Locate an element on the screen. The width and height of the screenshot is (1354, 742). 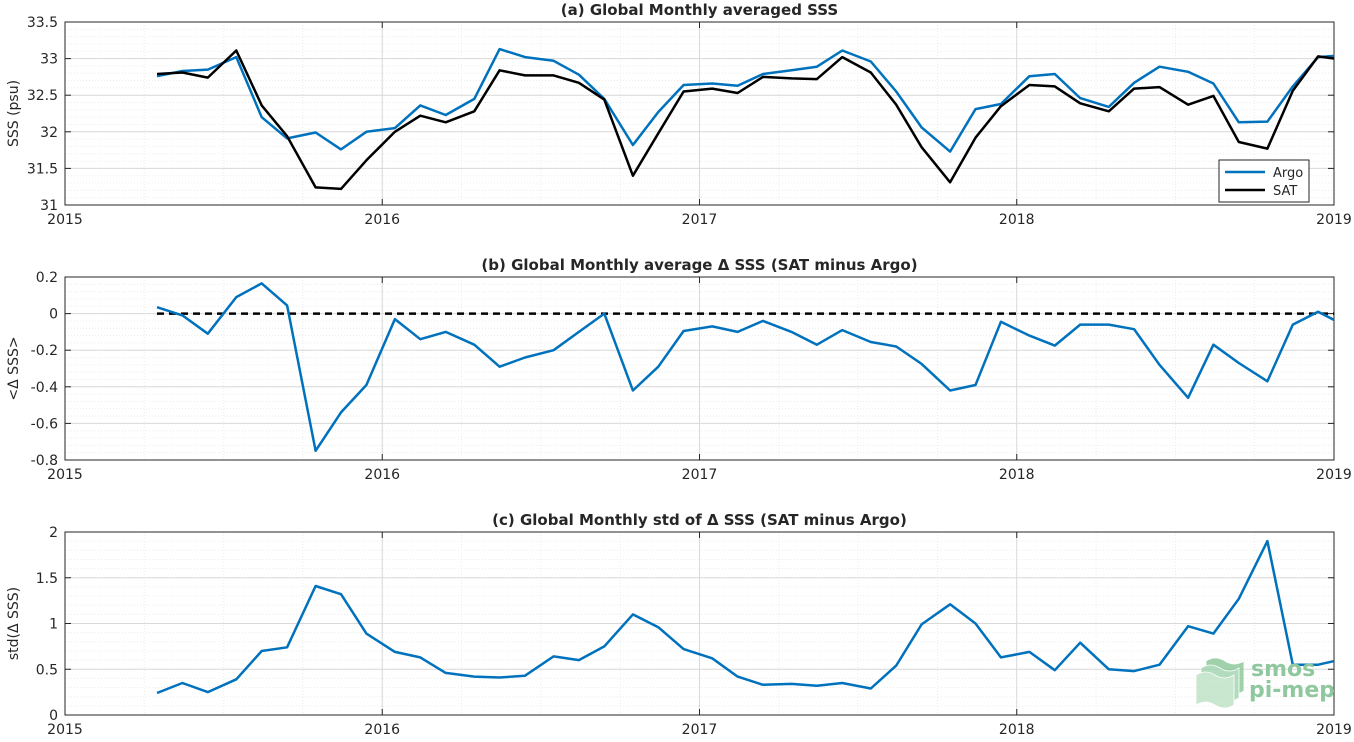
y-tick-label: 1 is located at coordinates (53, 625).